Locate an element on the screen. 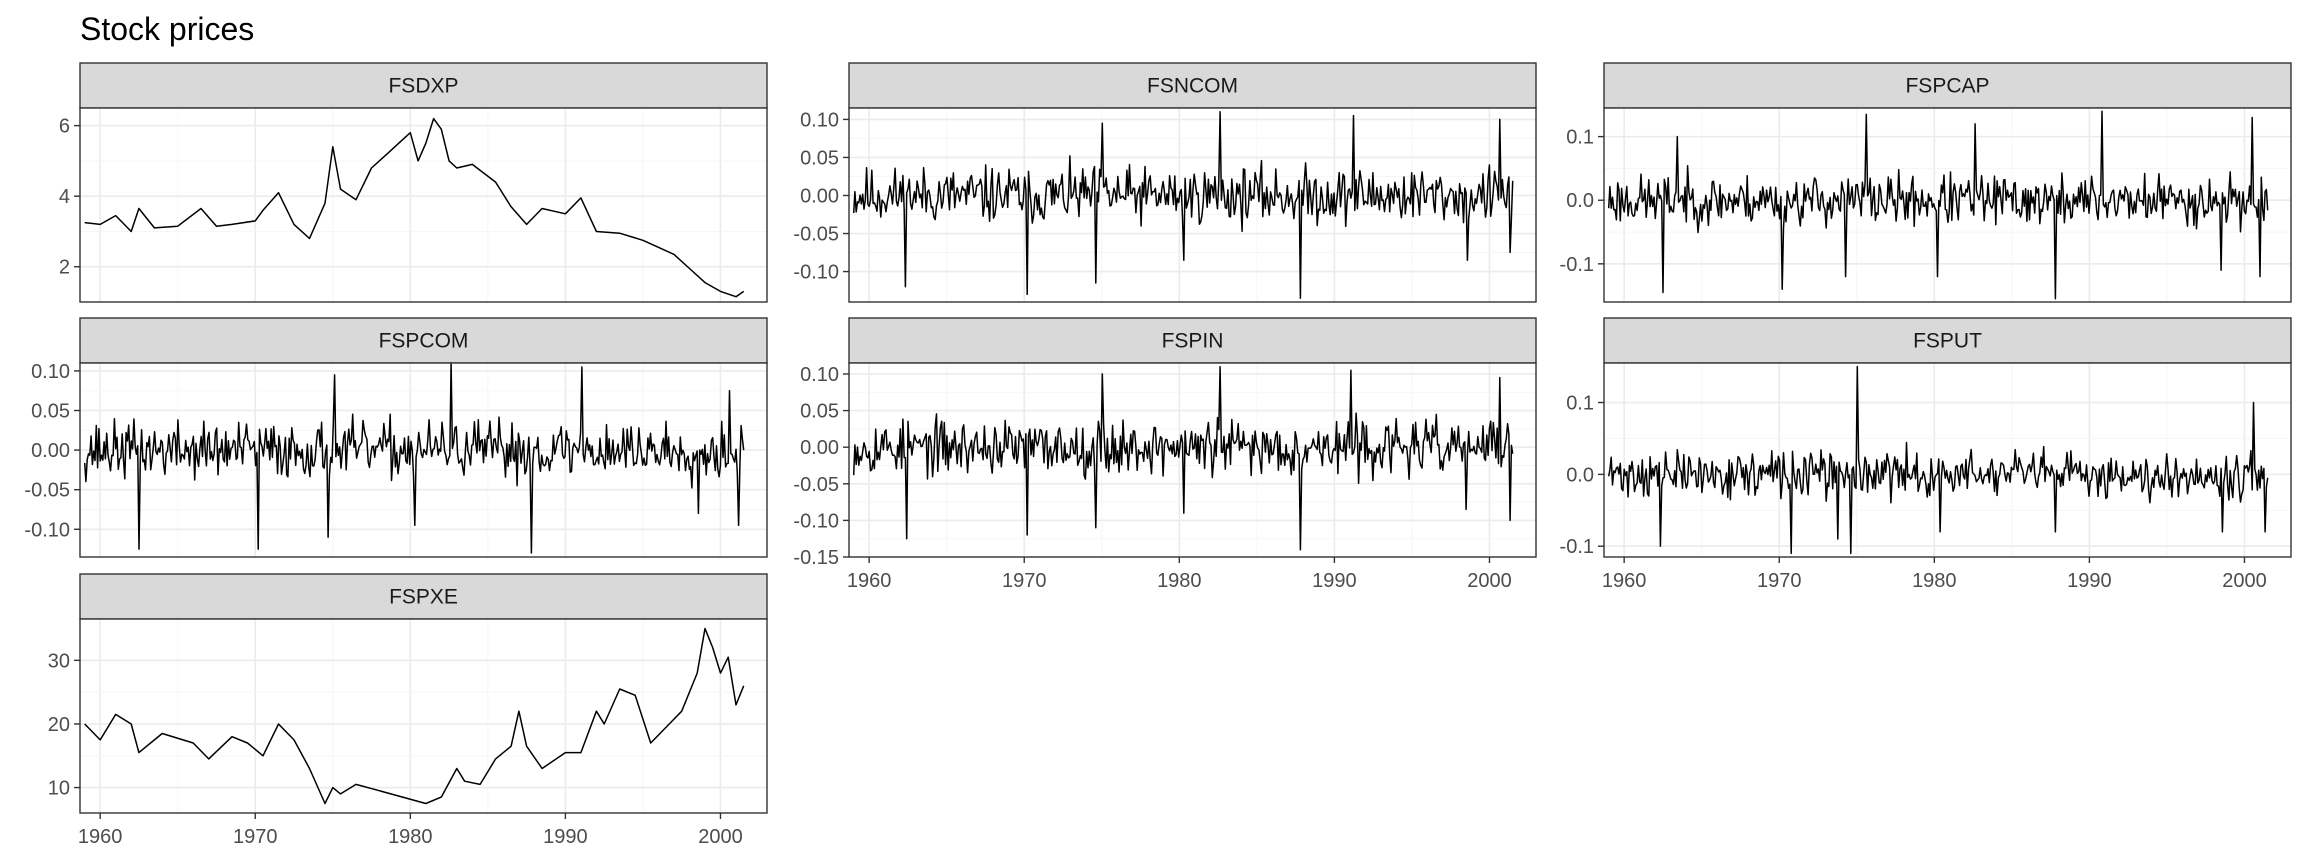 Image resolution: width=2304 pixels, height=865 pixels. series-line-fspxe is located at coordinates (414, 716).